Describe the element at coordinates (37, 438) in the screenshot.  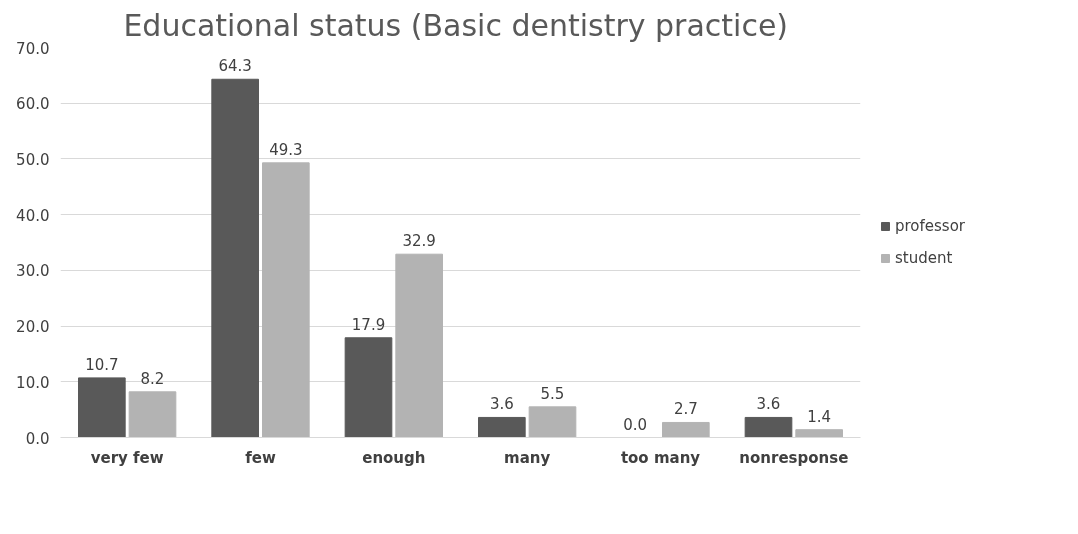
I see `y-tick-label: 0.0` at that location.